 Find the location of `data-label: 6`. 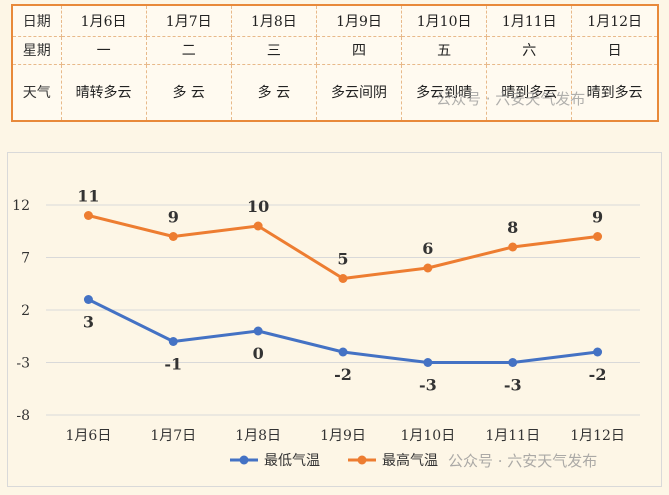

data-label: 6 is located at coordinates (427, 248).